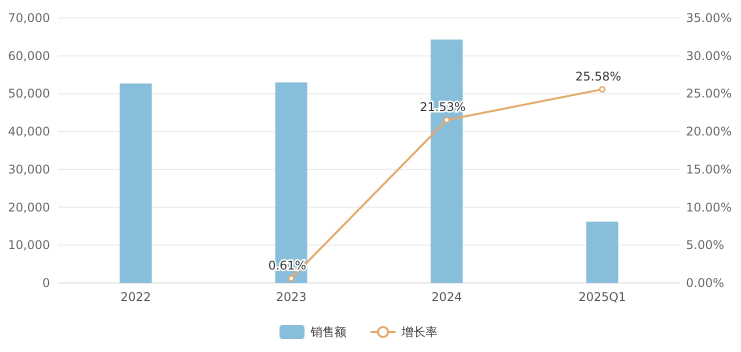 This screenshot has height=352, width=741. I want to click on y-tick-label: 20,000, so click(29, 207).